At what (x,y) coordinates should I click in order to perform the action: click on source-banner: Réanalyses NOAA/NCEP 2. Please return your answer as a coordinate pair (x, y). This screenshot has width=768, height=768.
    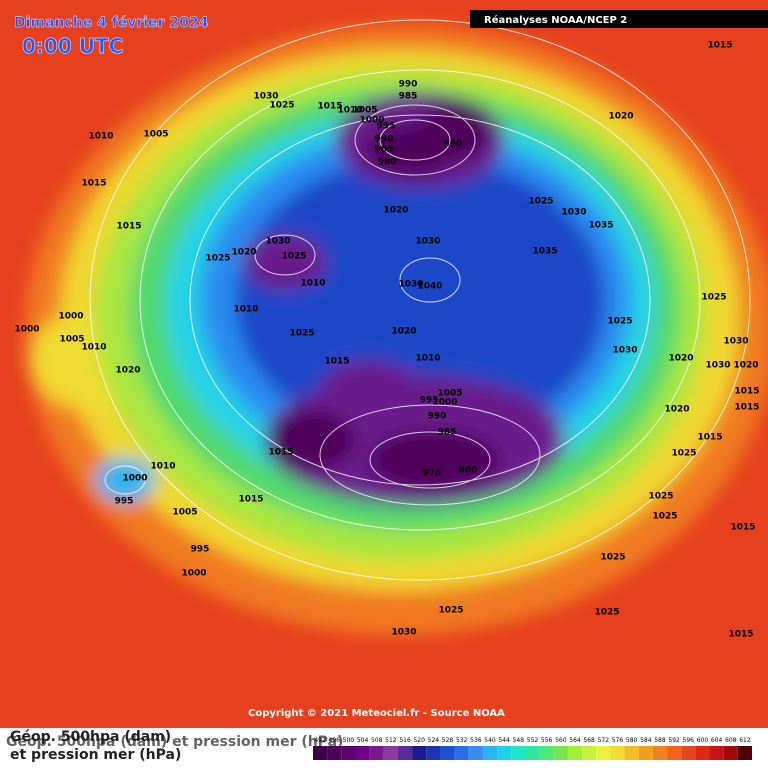
    Looking at the image, I should click on (555, 20).